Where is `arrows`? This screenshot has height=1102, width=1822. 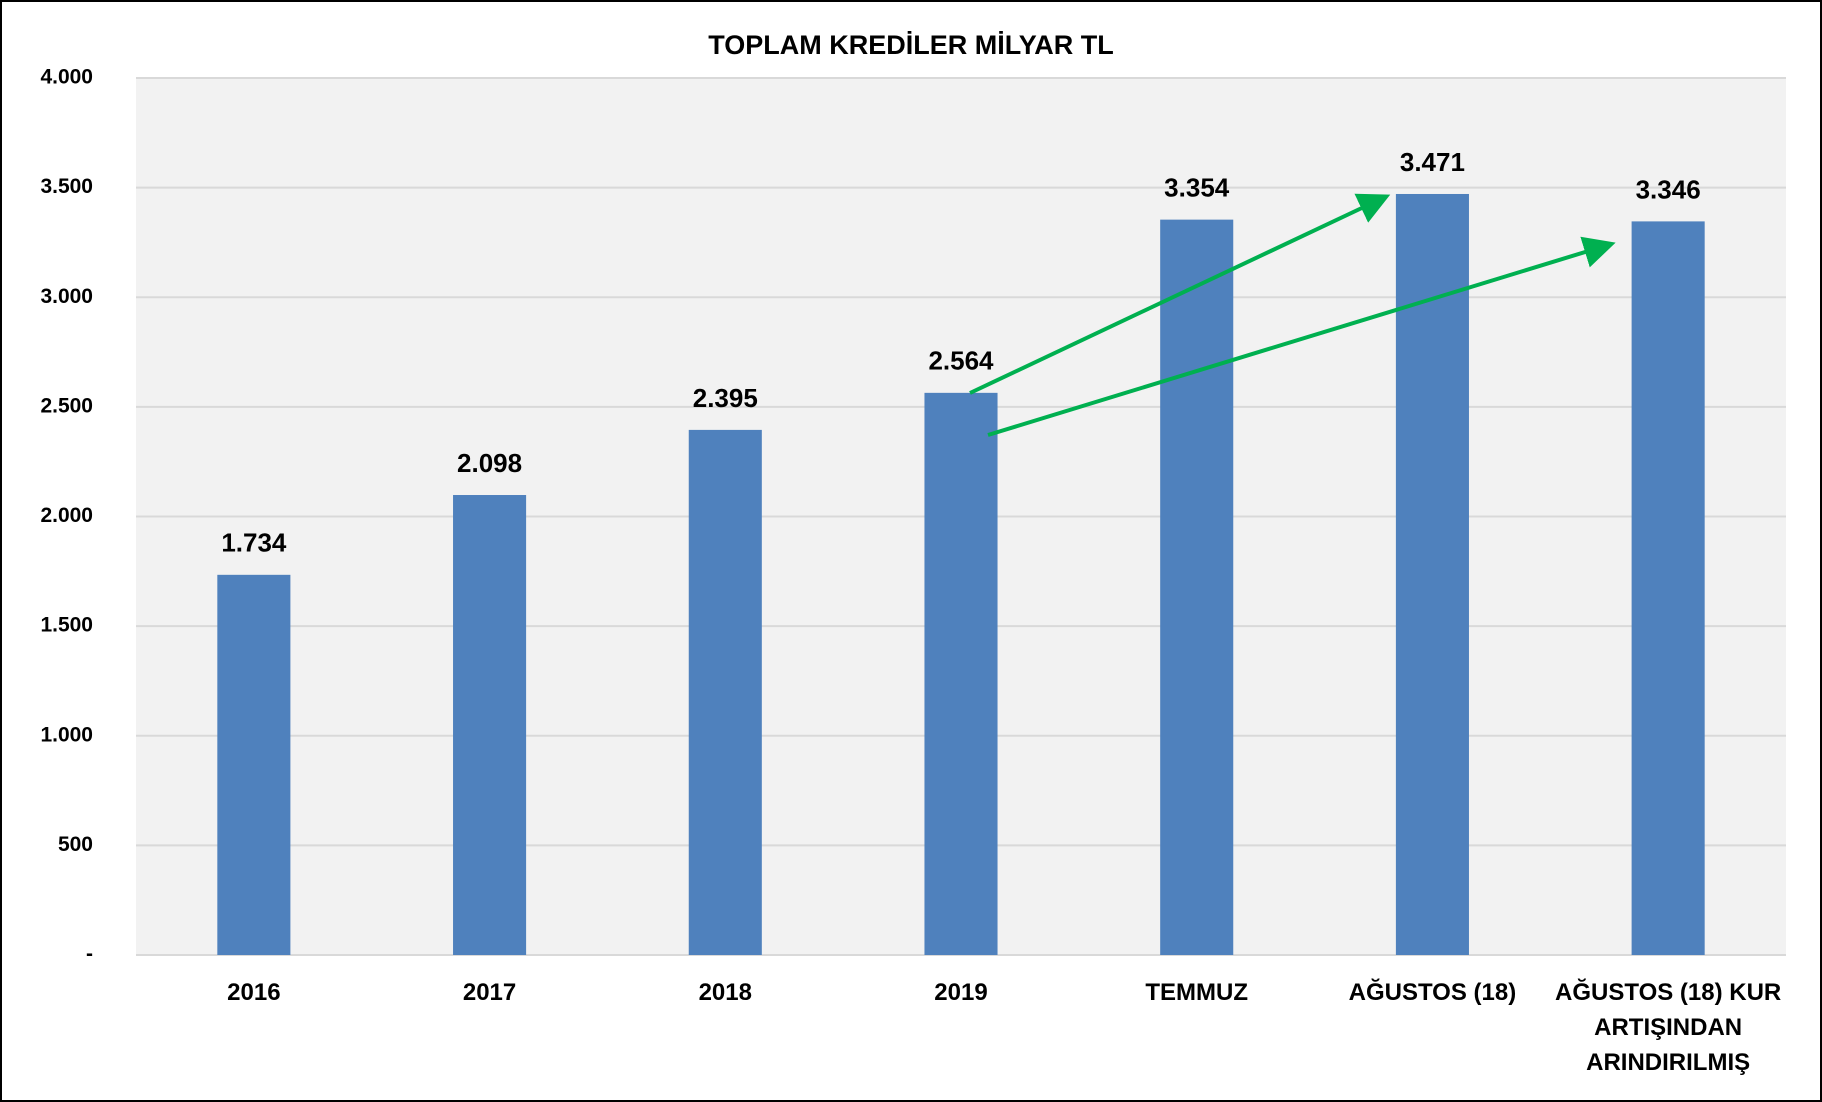
arrows is located at coordinates (1292, 315).